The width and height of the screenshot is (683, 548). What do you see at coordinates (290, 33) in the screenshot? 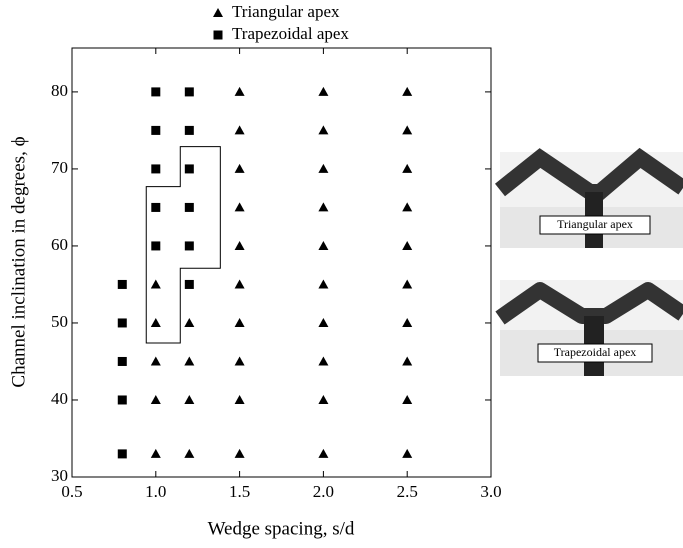
I see `legend-label: Trapezoidal apex` at bounding box center [290, 33].